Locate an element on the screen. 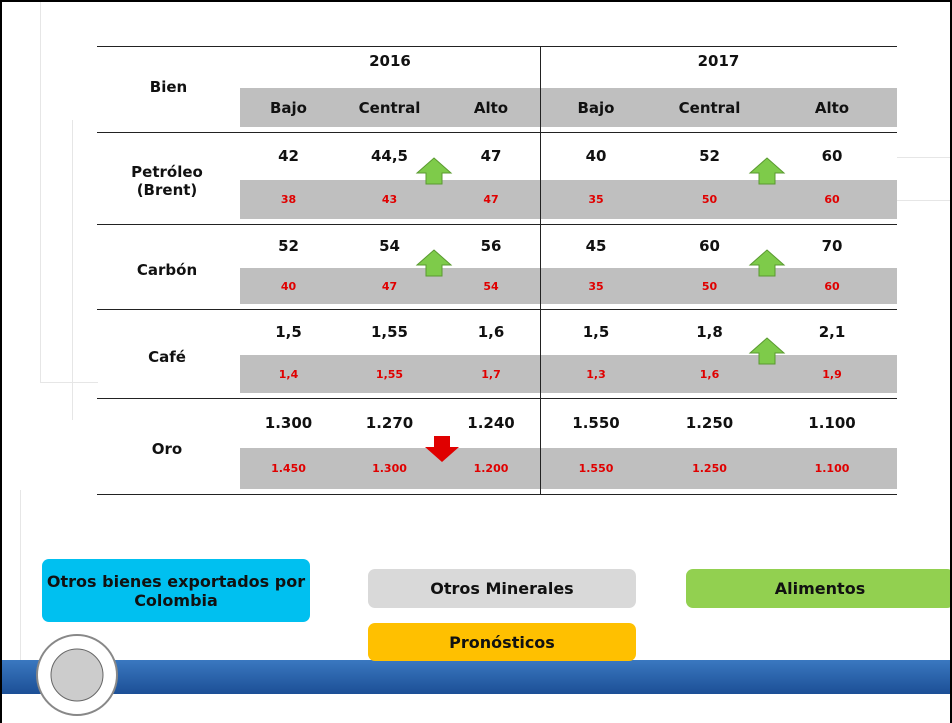 The image size is (952, 723). value: 1,6 is located at coordinates (491, 332).